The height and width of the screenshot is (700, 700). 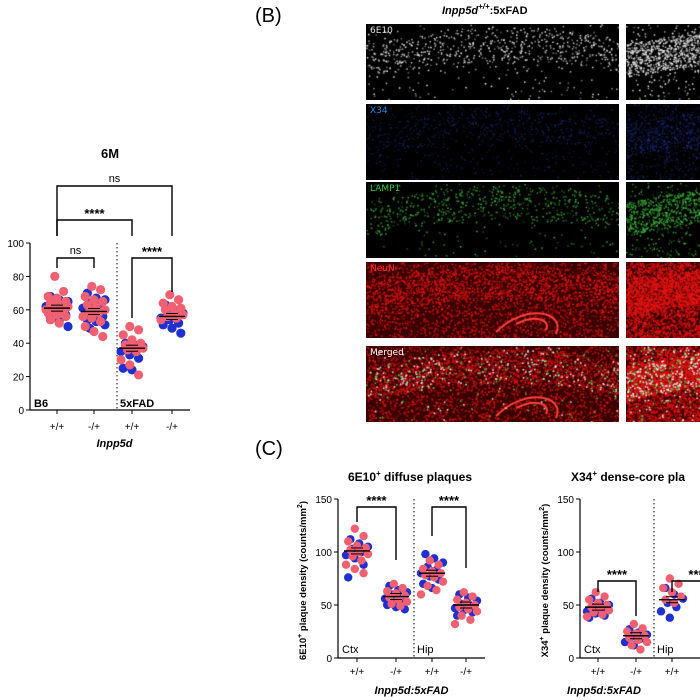 What do you see at coordinates (663, 220) in the screenshot?
I see `micrograph-panel-lamp1` at bounding box center [663, 220].